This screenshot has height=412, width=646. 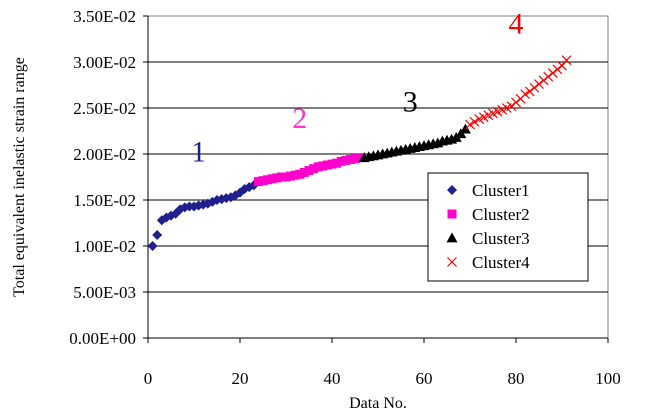 I want to click on cluster-annotation: 2, so click(x=299, y=118).